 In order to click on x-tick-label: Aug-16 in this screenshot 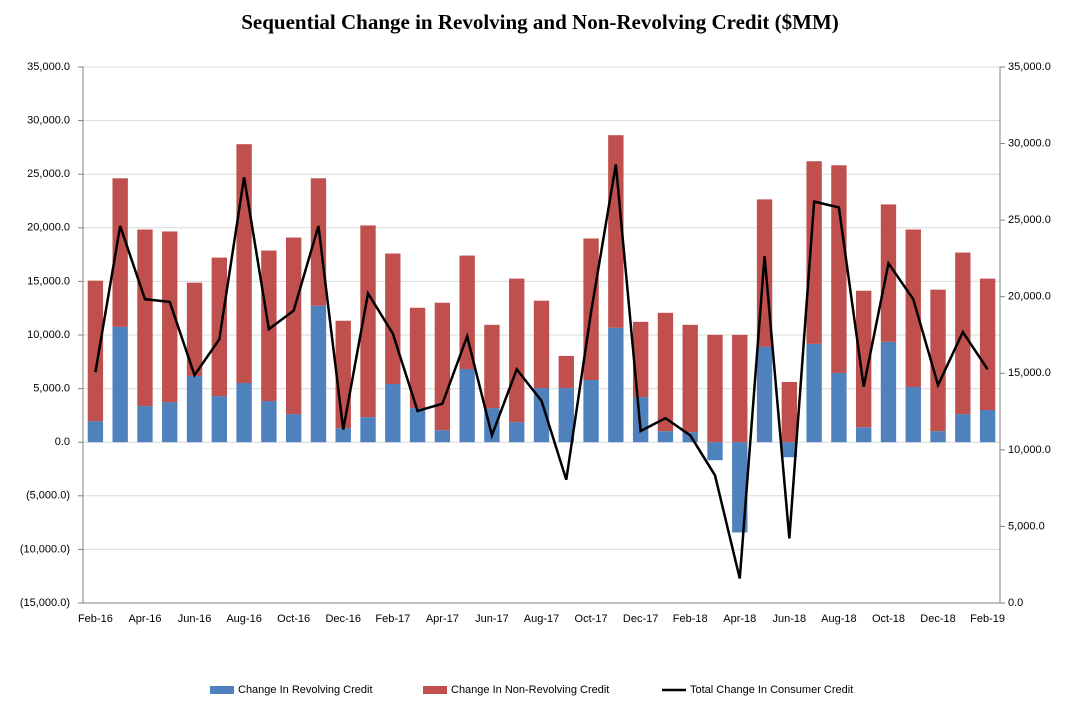, I will do `click(243, 619)`.